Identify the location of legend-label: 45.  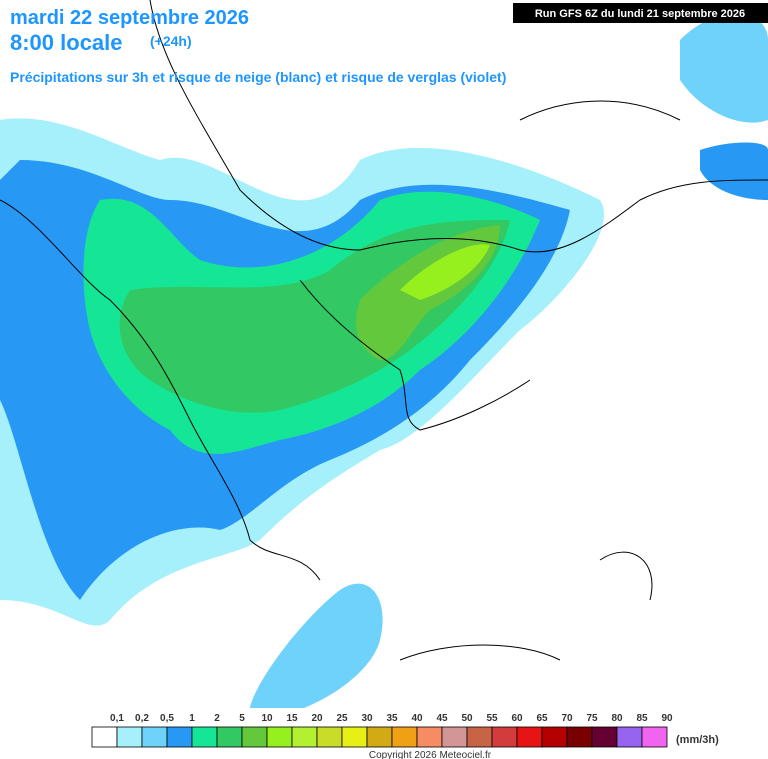
(442, 718).